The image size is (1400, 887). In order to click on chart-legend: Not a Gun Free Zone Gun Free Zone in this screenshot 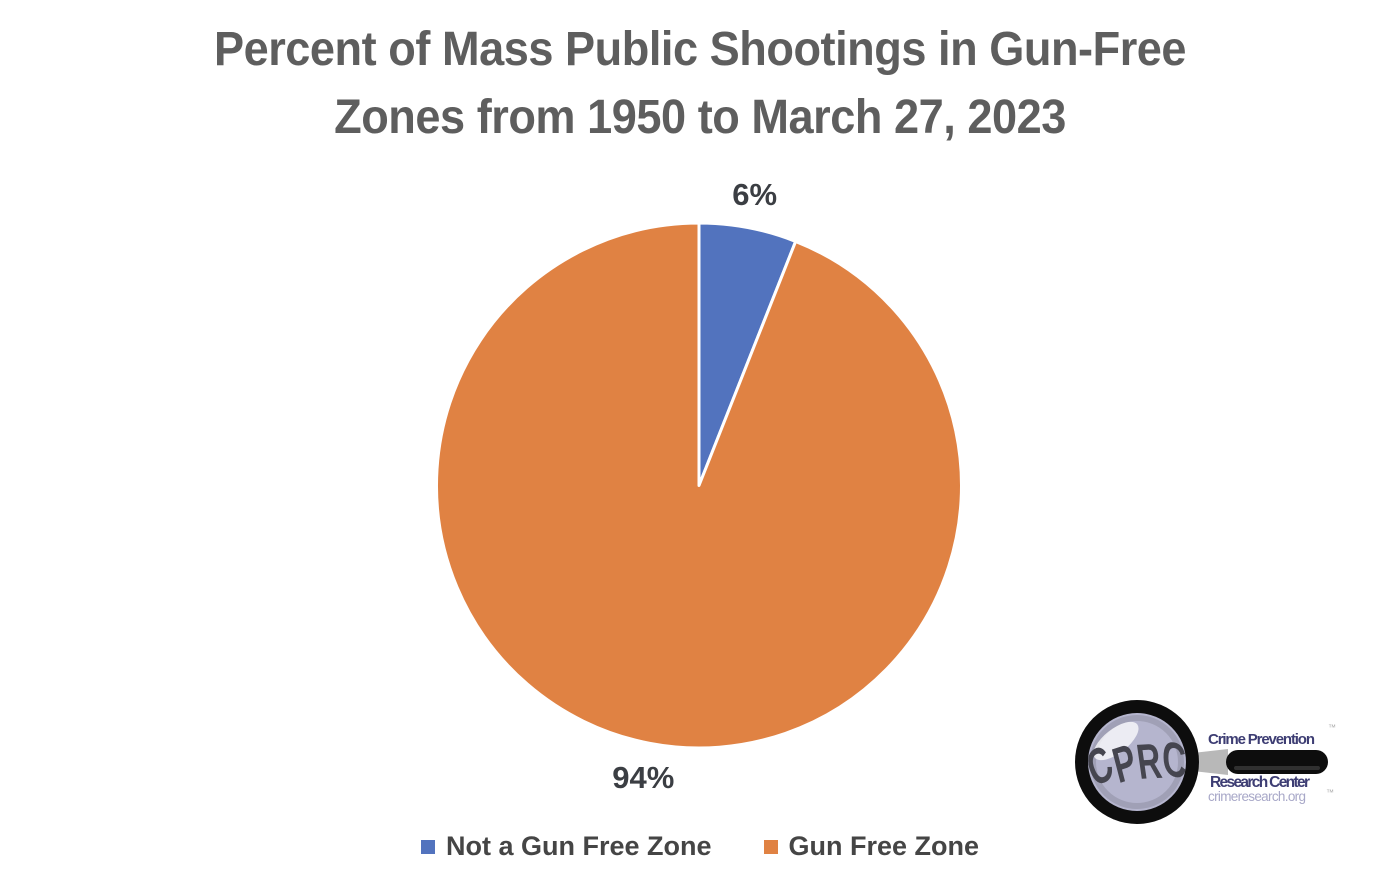, I will do `click(700, 846)`.